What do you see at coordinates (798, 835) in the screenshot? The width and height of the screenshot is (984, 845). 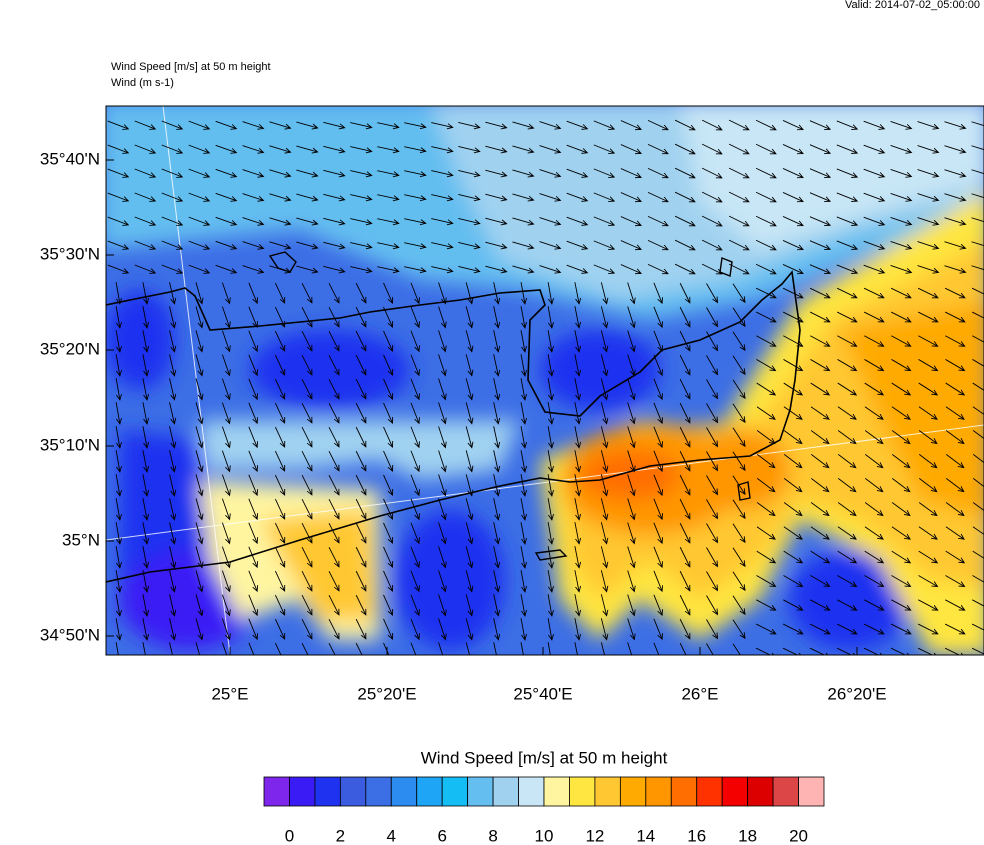 I see `colorbar-label: 20` at bounding box center [798, 835].